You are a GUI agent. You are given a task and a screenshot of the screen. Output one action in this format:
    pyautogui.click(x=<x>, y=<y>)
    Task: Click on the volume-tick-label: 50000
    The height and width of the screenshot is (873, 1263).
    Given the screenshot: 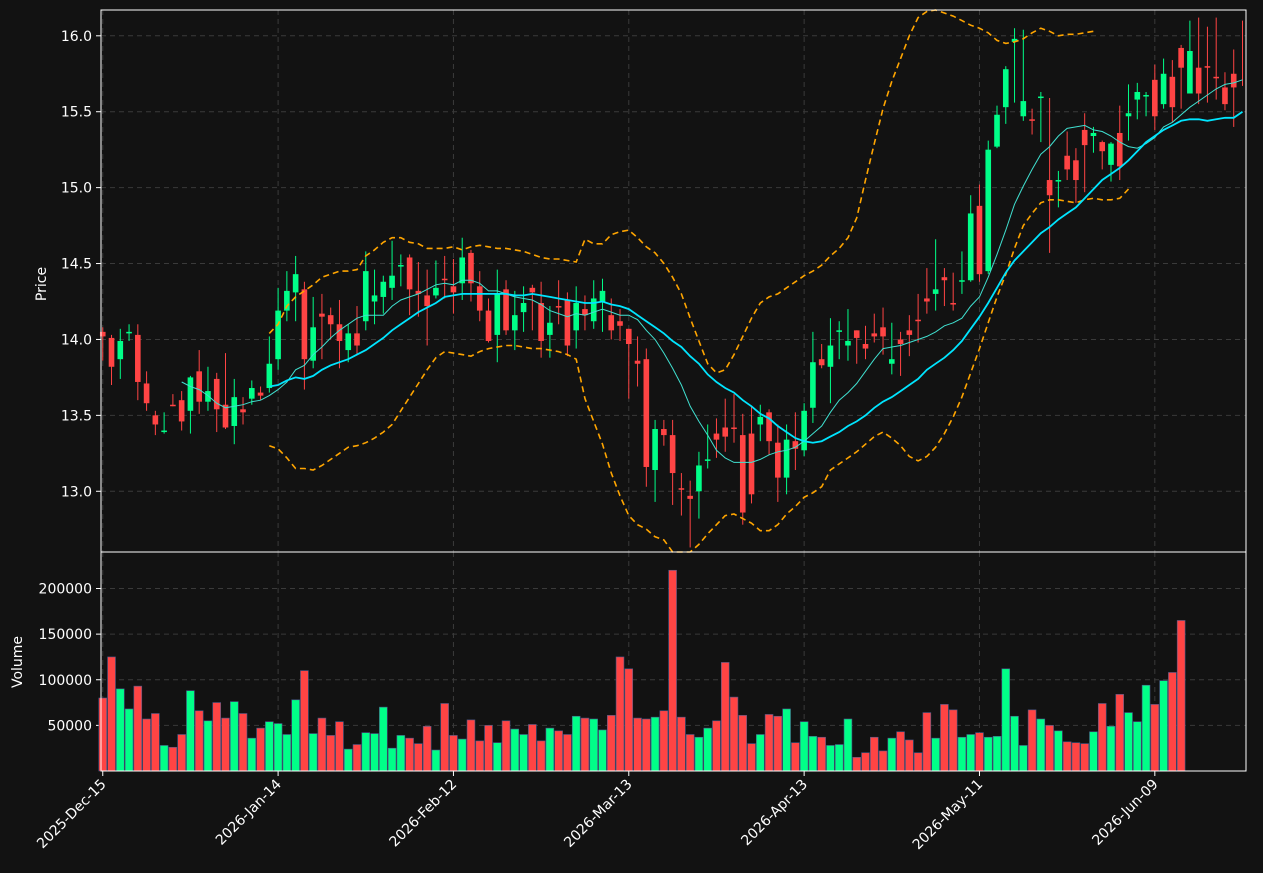 What is the action you would take?
    pyautogui.click(x=69, y=726)
    